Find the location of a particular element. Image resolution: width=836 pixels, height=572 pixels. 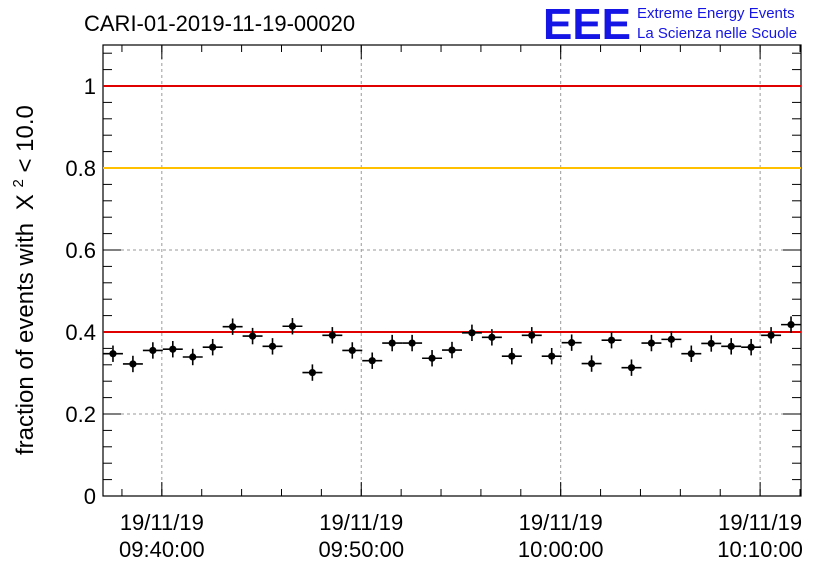

y-tick-label: 0.4 is located at coordinates (80, 332).